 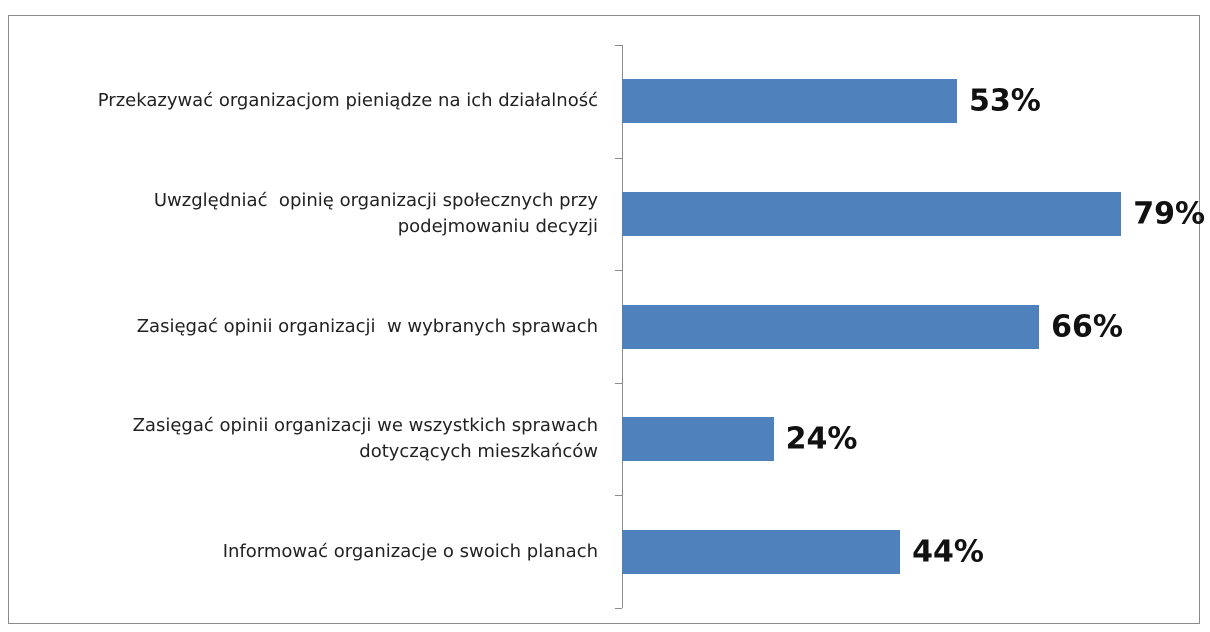 What do you see at coordinates (1087, 326) in the screenshot?
I see `value-label: 66%` at bounding box center [1087, 326].